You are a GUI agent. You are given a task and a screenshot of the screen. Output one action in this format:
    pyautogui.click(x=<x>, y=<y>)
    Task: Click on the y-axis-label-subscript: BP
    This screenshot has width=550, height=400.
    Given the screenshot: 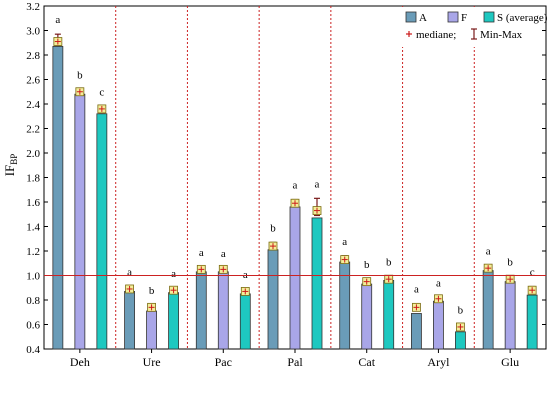 What is the action you would take?
    pyautogui.click(x=14, y=159)
    